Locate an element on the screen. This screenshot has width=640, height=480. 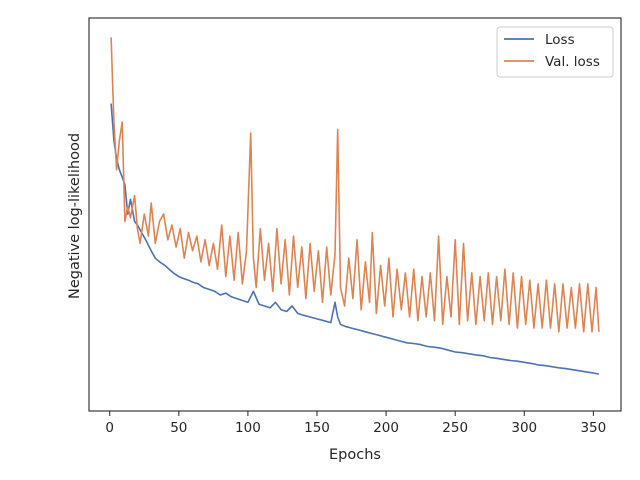
x-tick-label: 50 is located at coordinates (178, 428).